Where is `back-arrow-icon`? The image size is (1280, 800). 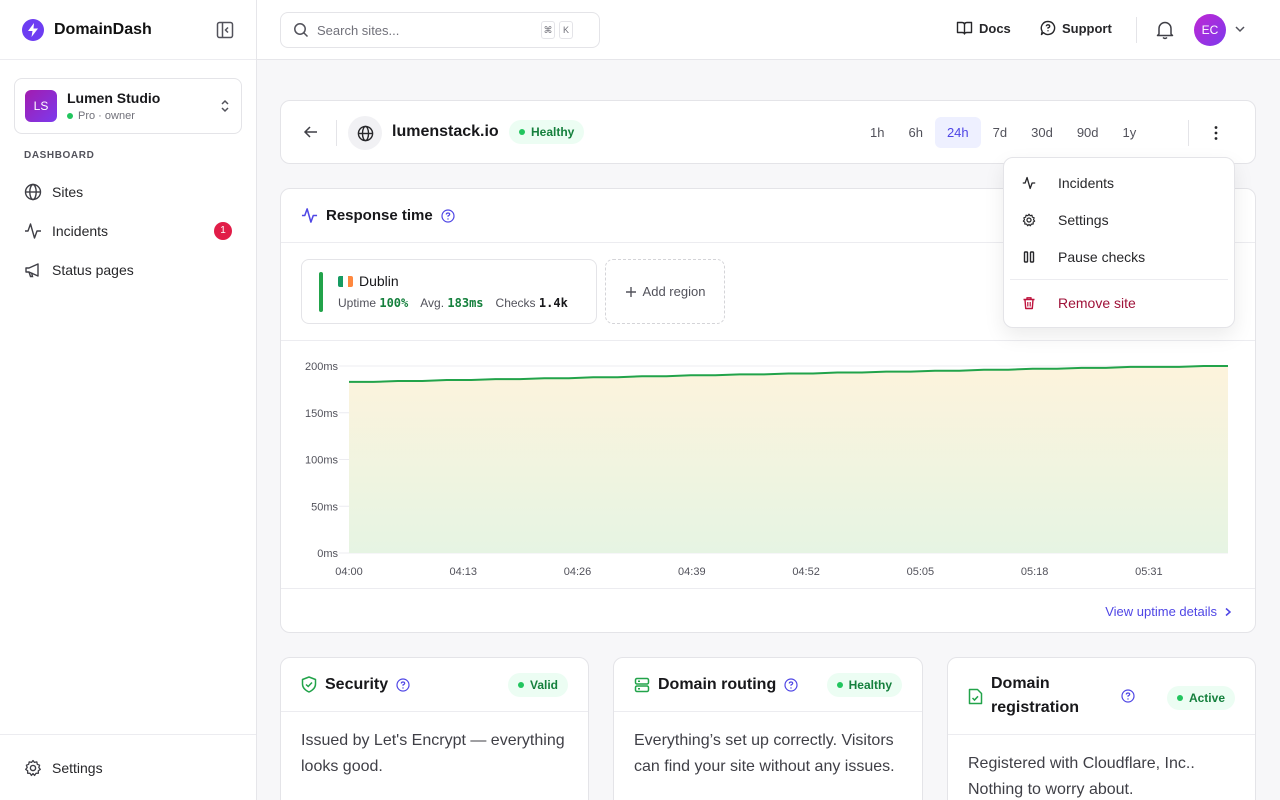 back-arrow-icon is located at coordinates (311, 132).